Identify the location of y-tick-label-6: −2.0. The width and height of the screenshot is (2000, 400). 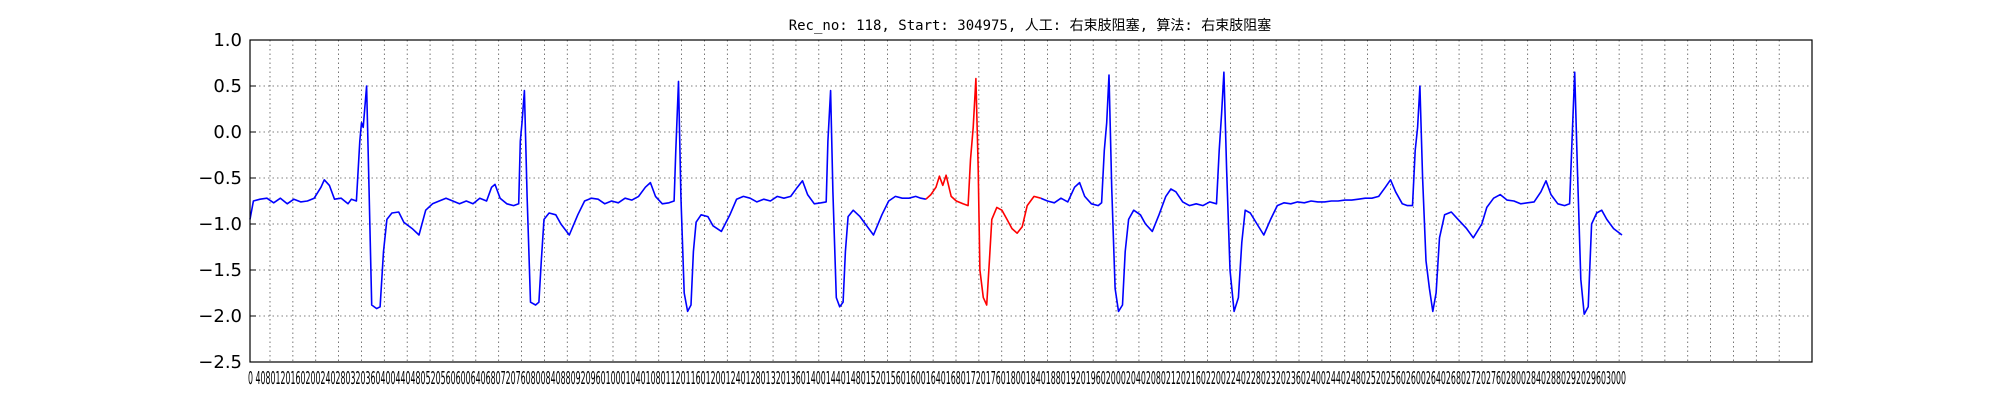
(220, 316).